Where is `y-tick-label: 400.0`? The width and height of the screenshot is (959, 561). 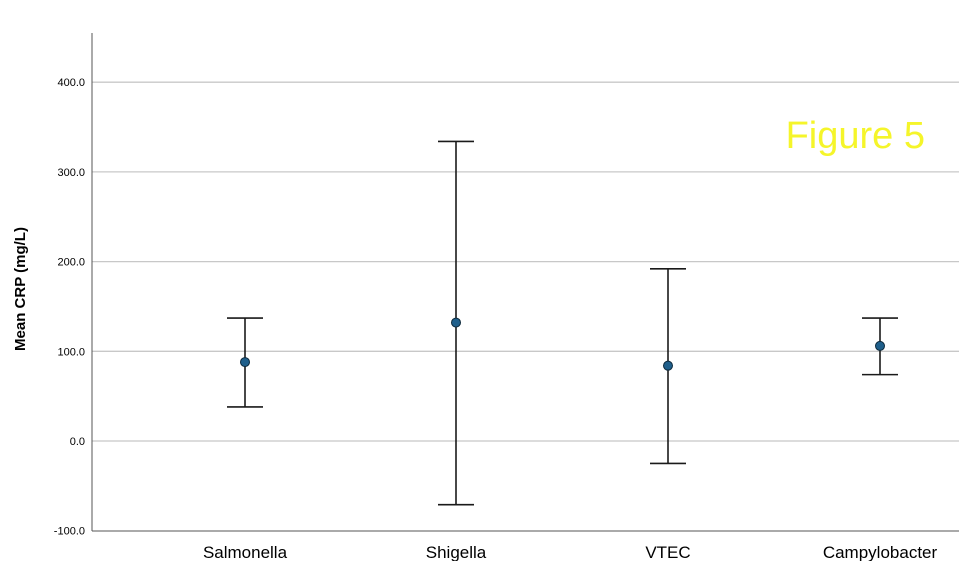
y-tick-label: 400.0 is located at coordinates (71, 83).